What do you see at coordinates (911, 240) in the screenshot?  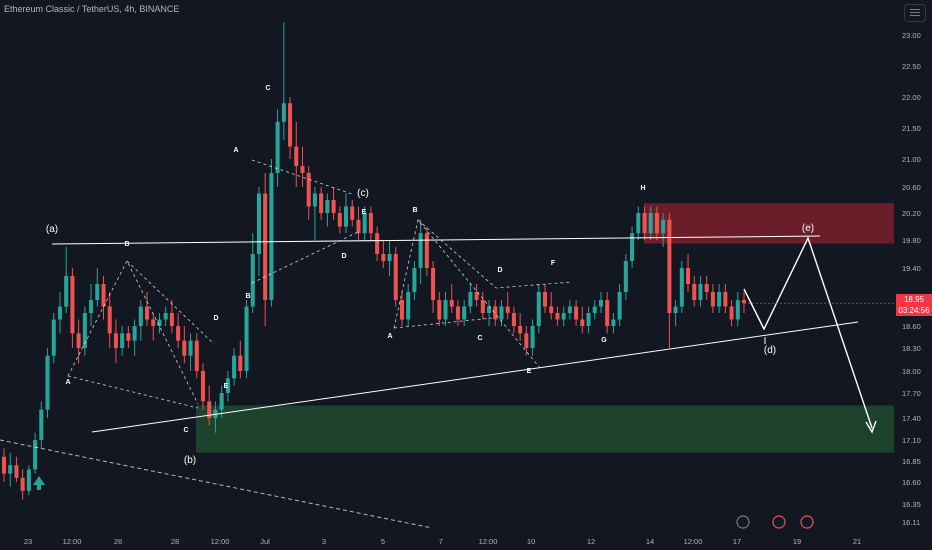 I see `y-tick-label: 19.80` at bounding box center [911, 240].